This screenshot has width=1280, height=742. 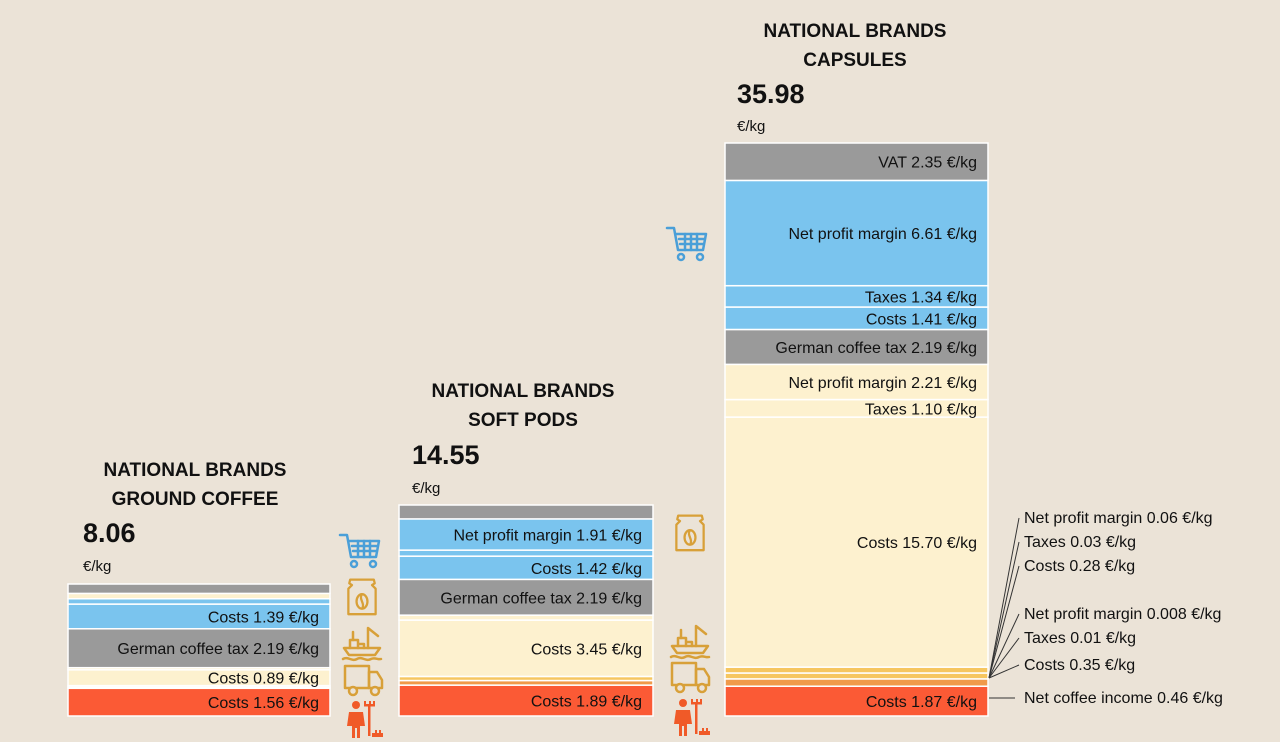 I want to click on annotation-label: Net profit margin 0.06 €/kg, so click(x=1118, y=518).